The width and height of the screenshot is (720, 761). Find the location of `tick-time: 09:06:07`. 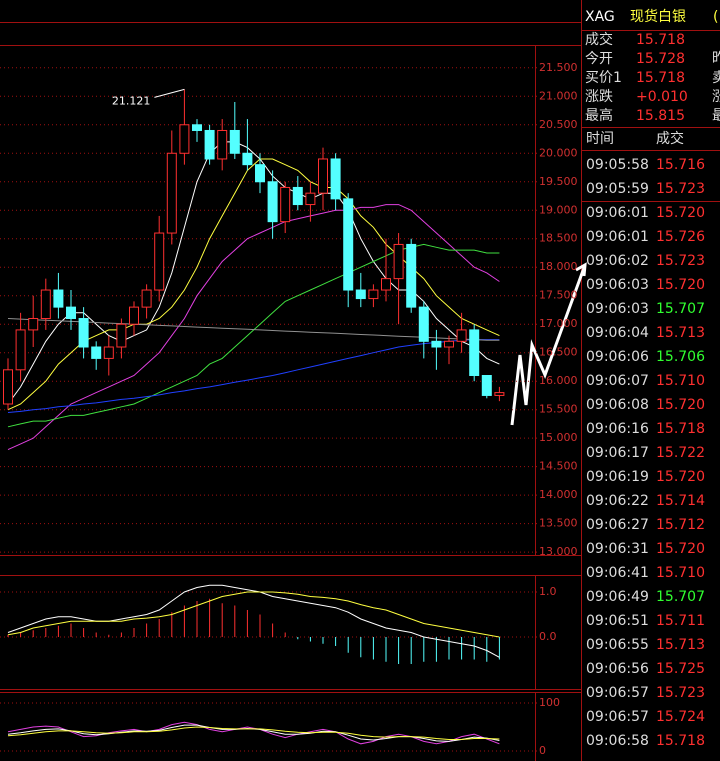

tick-time: 09:06:07 is located at coordinates (617, 381).